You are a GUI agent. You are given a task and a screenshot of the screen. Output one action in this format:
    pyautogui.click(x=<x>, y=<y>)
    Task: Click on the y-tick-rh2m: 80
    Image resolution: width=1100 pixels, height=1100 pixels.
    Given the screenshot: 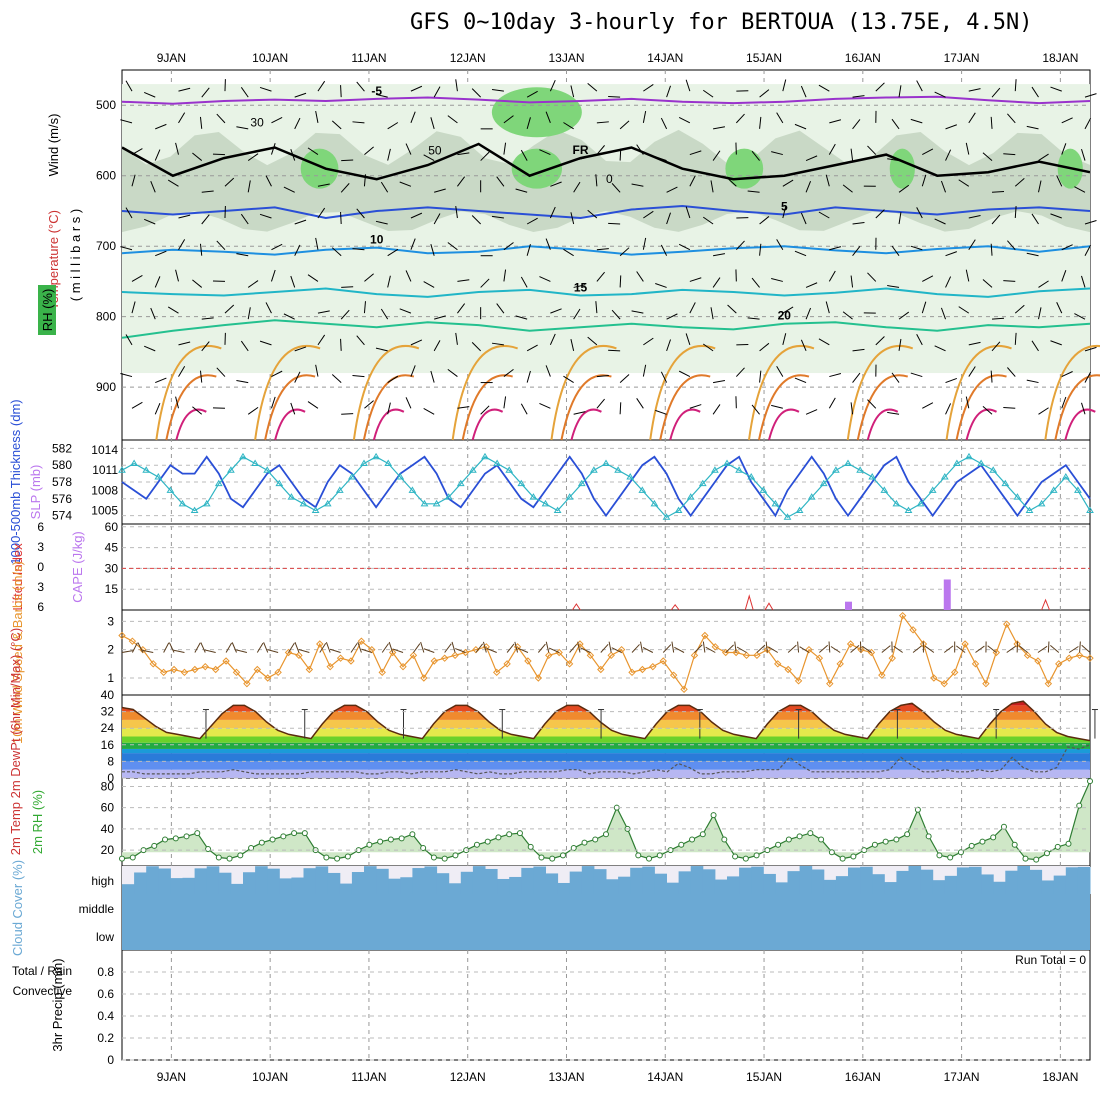 What is the action you would take?
    pyautogui.click(x=108, y=786)
    